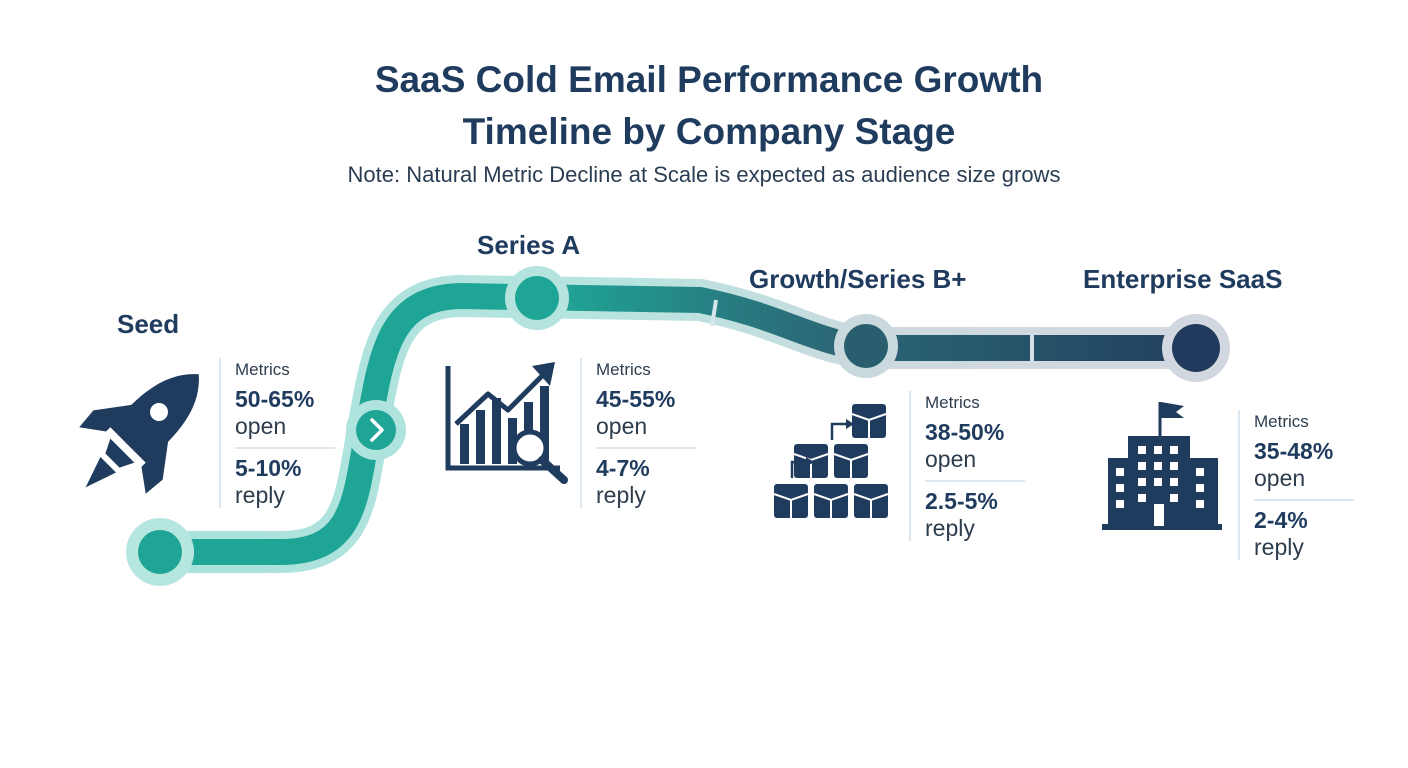 This screenshot has width=1408, height=768. Describe the element at coordinates (866, 346) in the screenshot. I see `stage-node-growth` at that location.